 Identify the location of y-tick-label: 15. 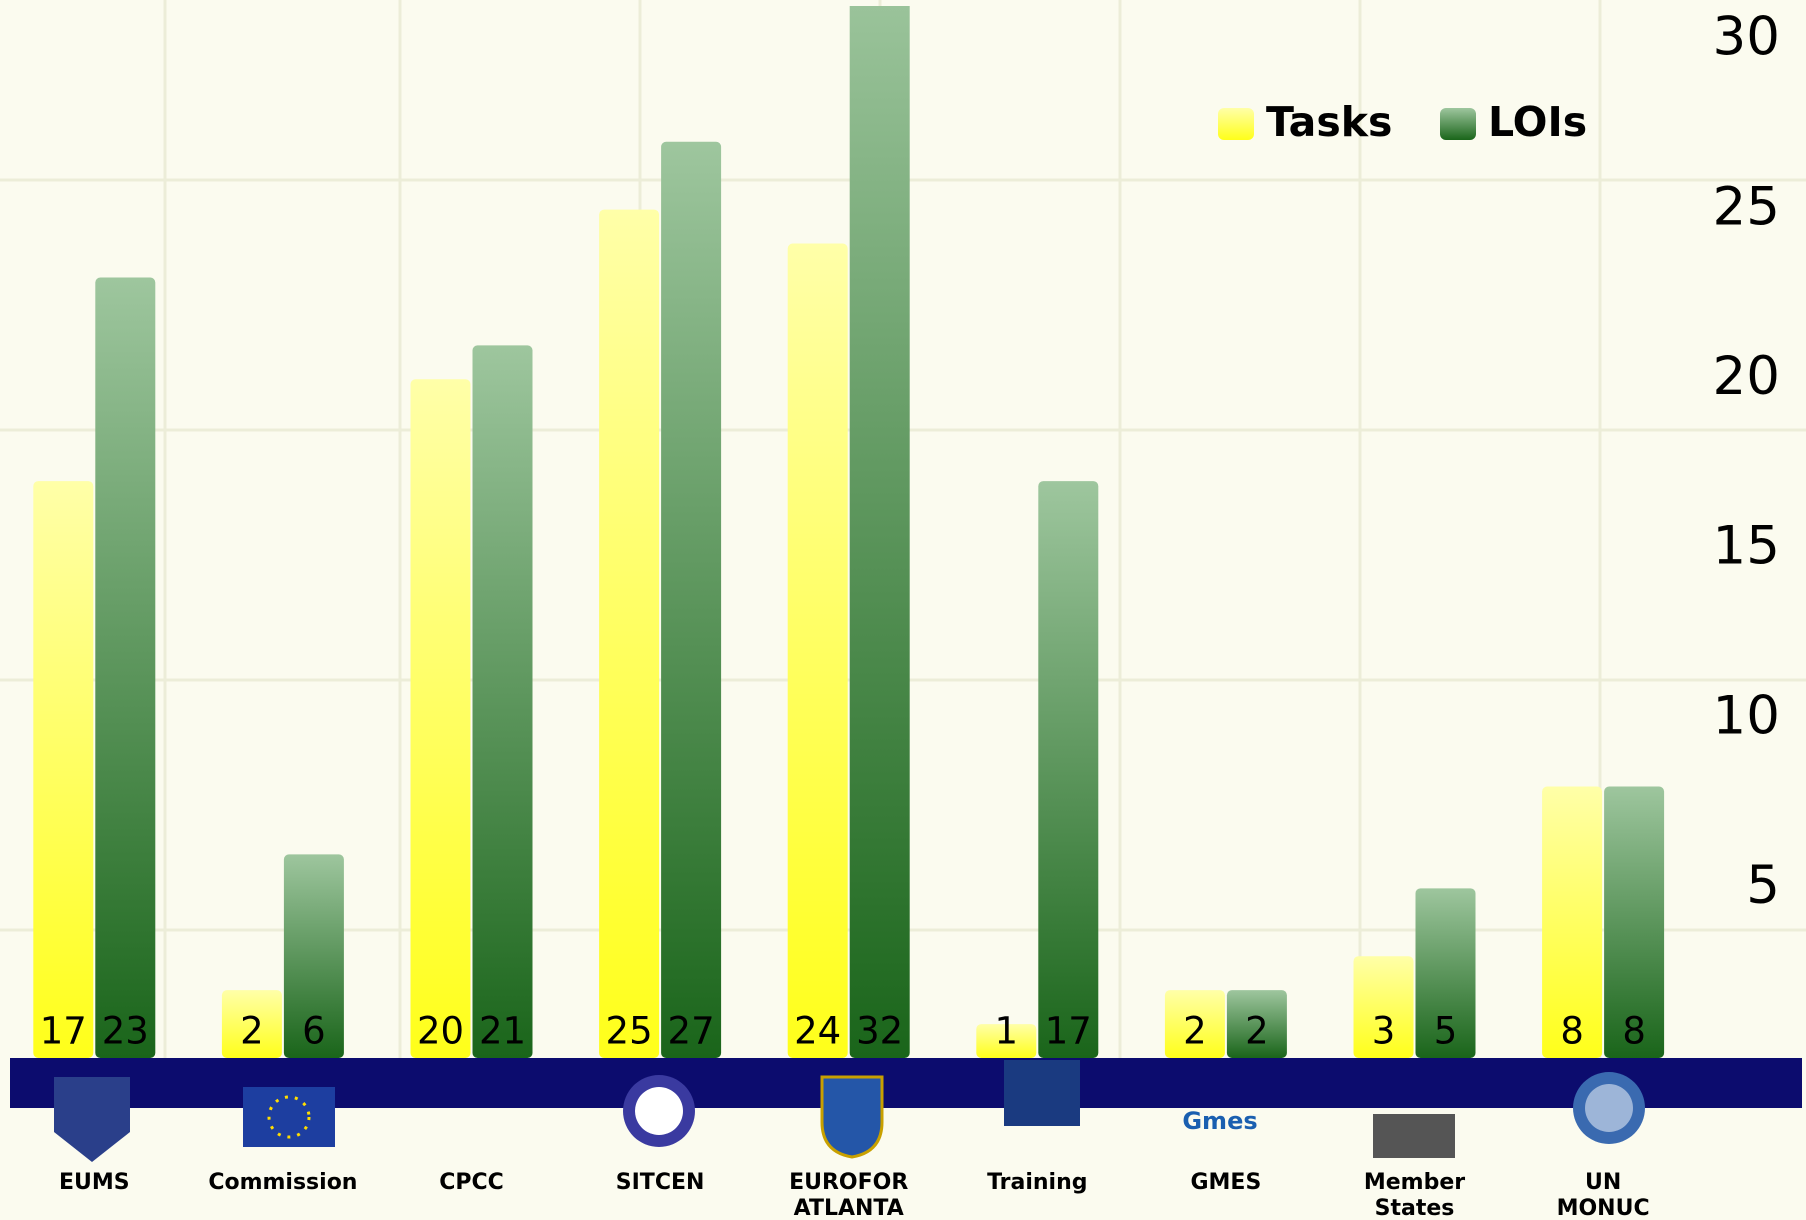
(1746, 546).